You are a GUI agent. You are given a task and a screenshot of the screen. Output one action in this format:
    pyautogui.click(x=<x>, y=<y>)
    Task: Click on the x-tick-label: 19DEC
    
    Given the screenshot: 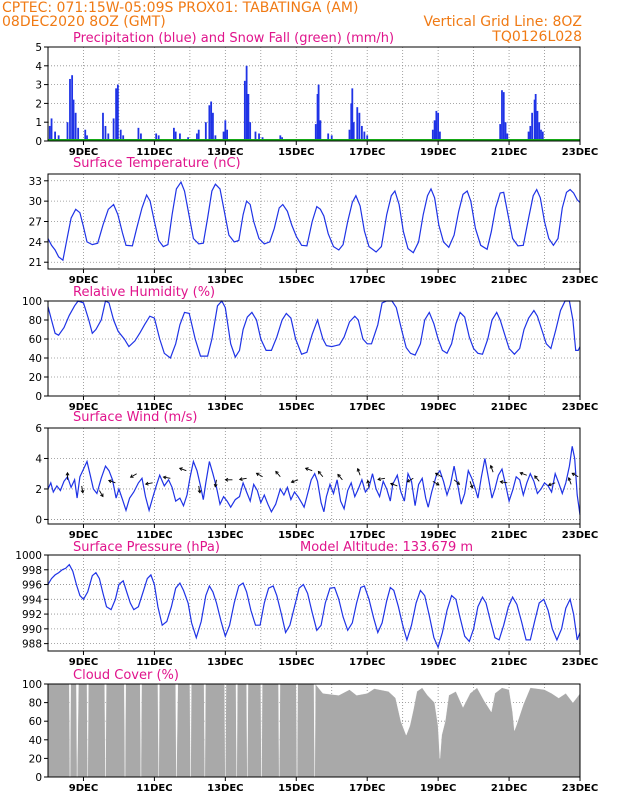 What is the action you would take?
    pyautogui.click(x=438, y=535)
    